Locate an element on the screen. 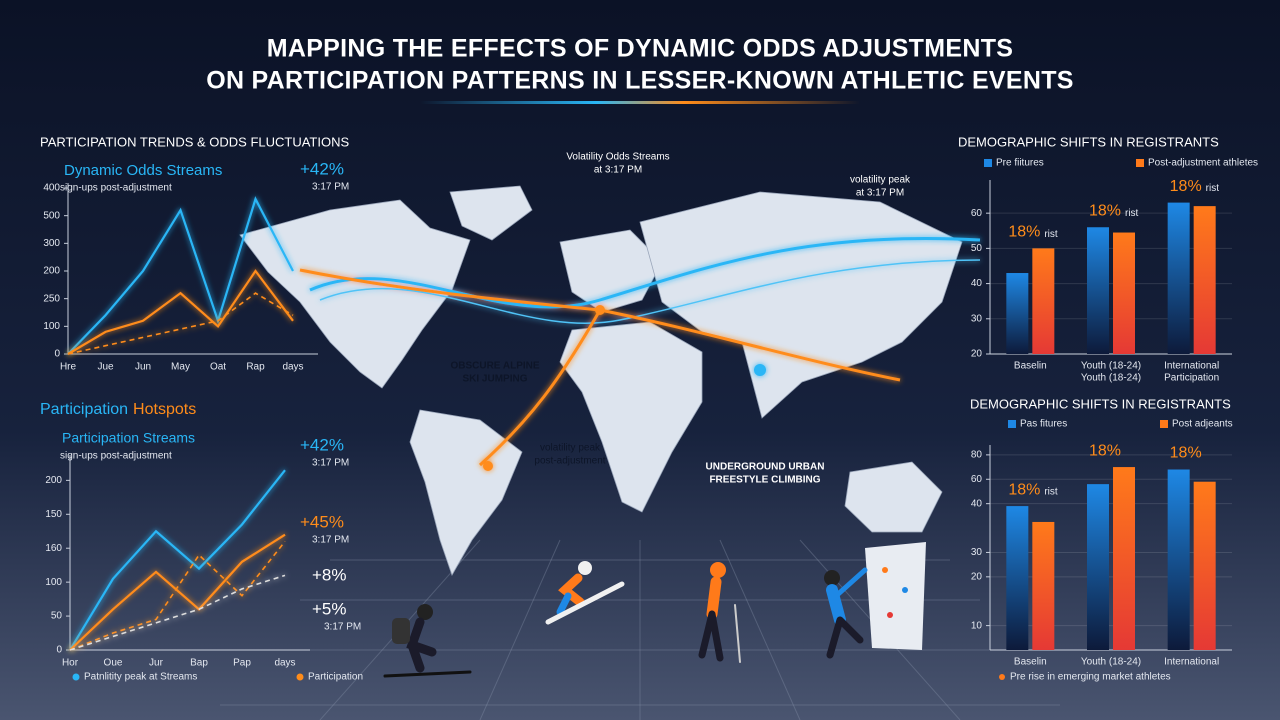  x-tick-label: Jur is located at coordinates (156, 663).